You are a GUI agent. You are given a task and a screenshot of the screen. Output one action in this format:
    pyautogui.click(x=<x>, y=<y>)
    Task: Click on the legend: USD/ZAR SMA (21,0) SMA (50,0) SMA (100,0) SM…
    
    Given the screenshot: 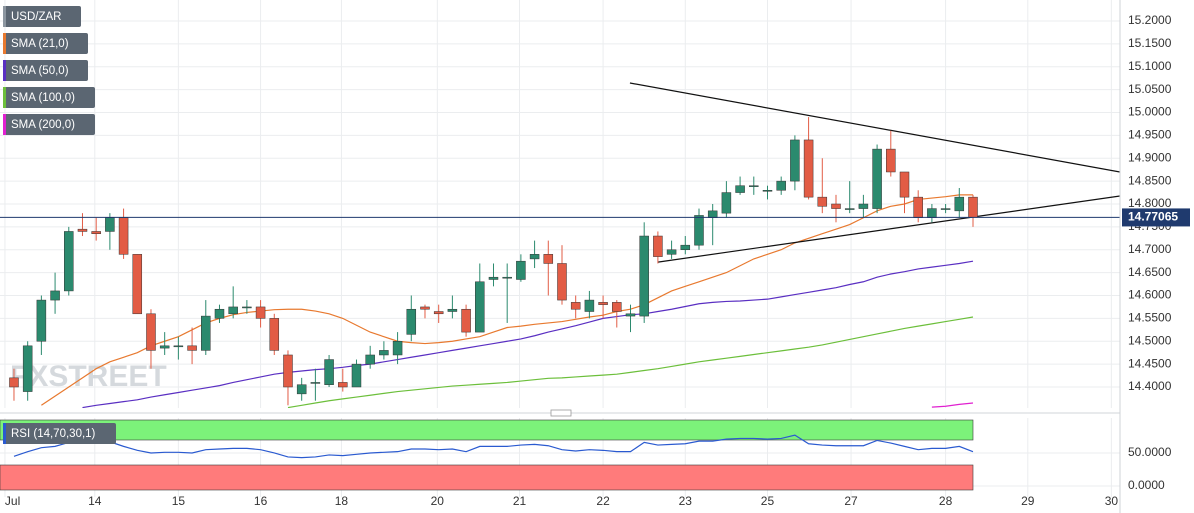 What is the action you would take?
    pyautogui.click(x=59, y=225)
    